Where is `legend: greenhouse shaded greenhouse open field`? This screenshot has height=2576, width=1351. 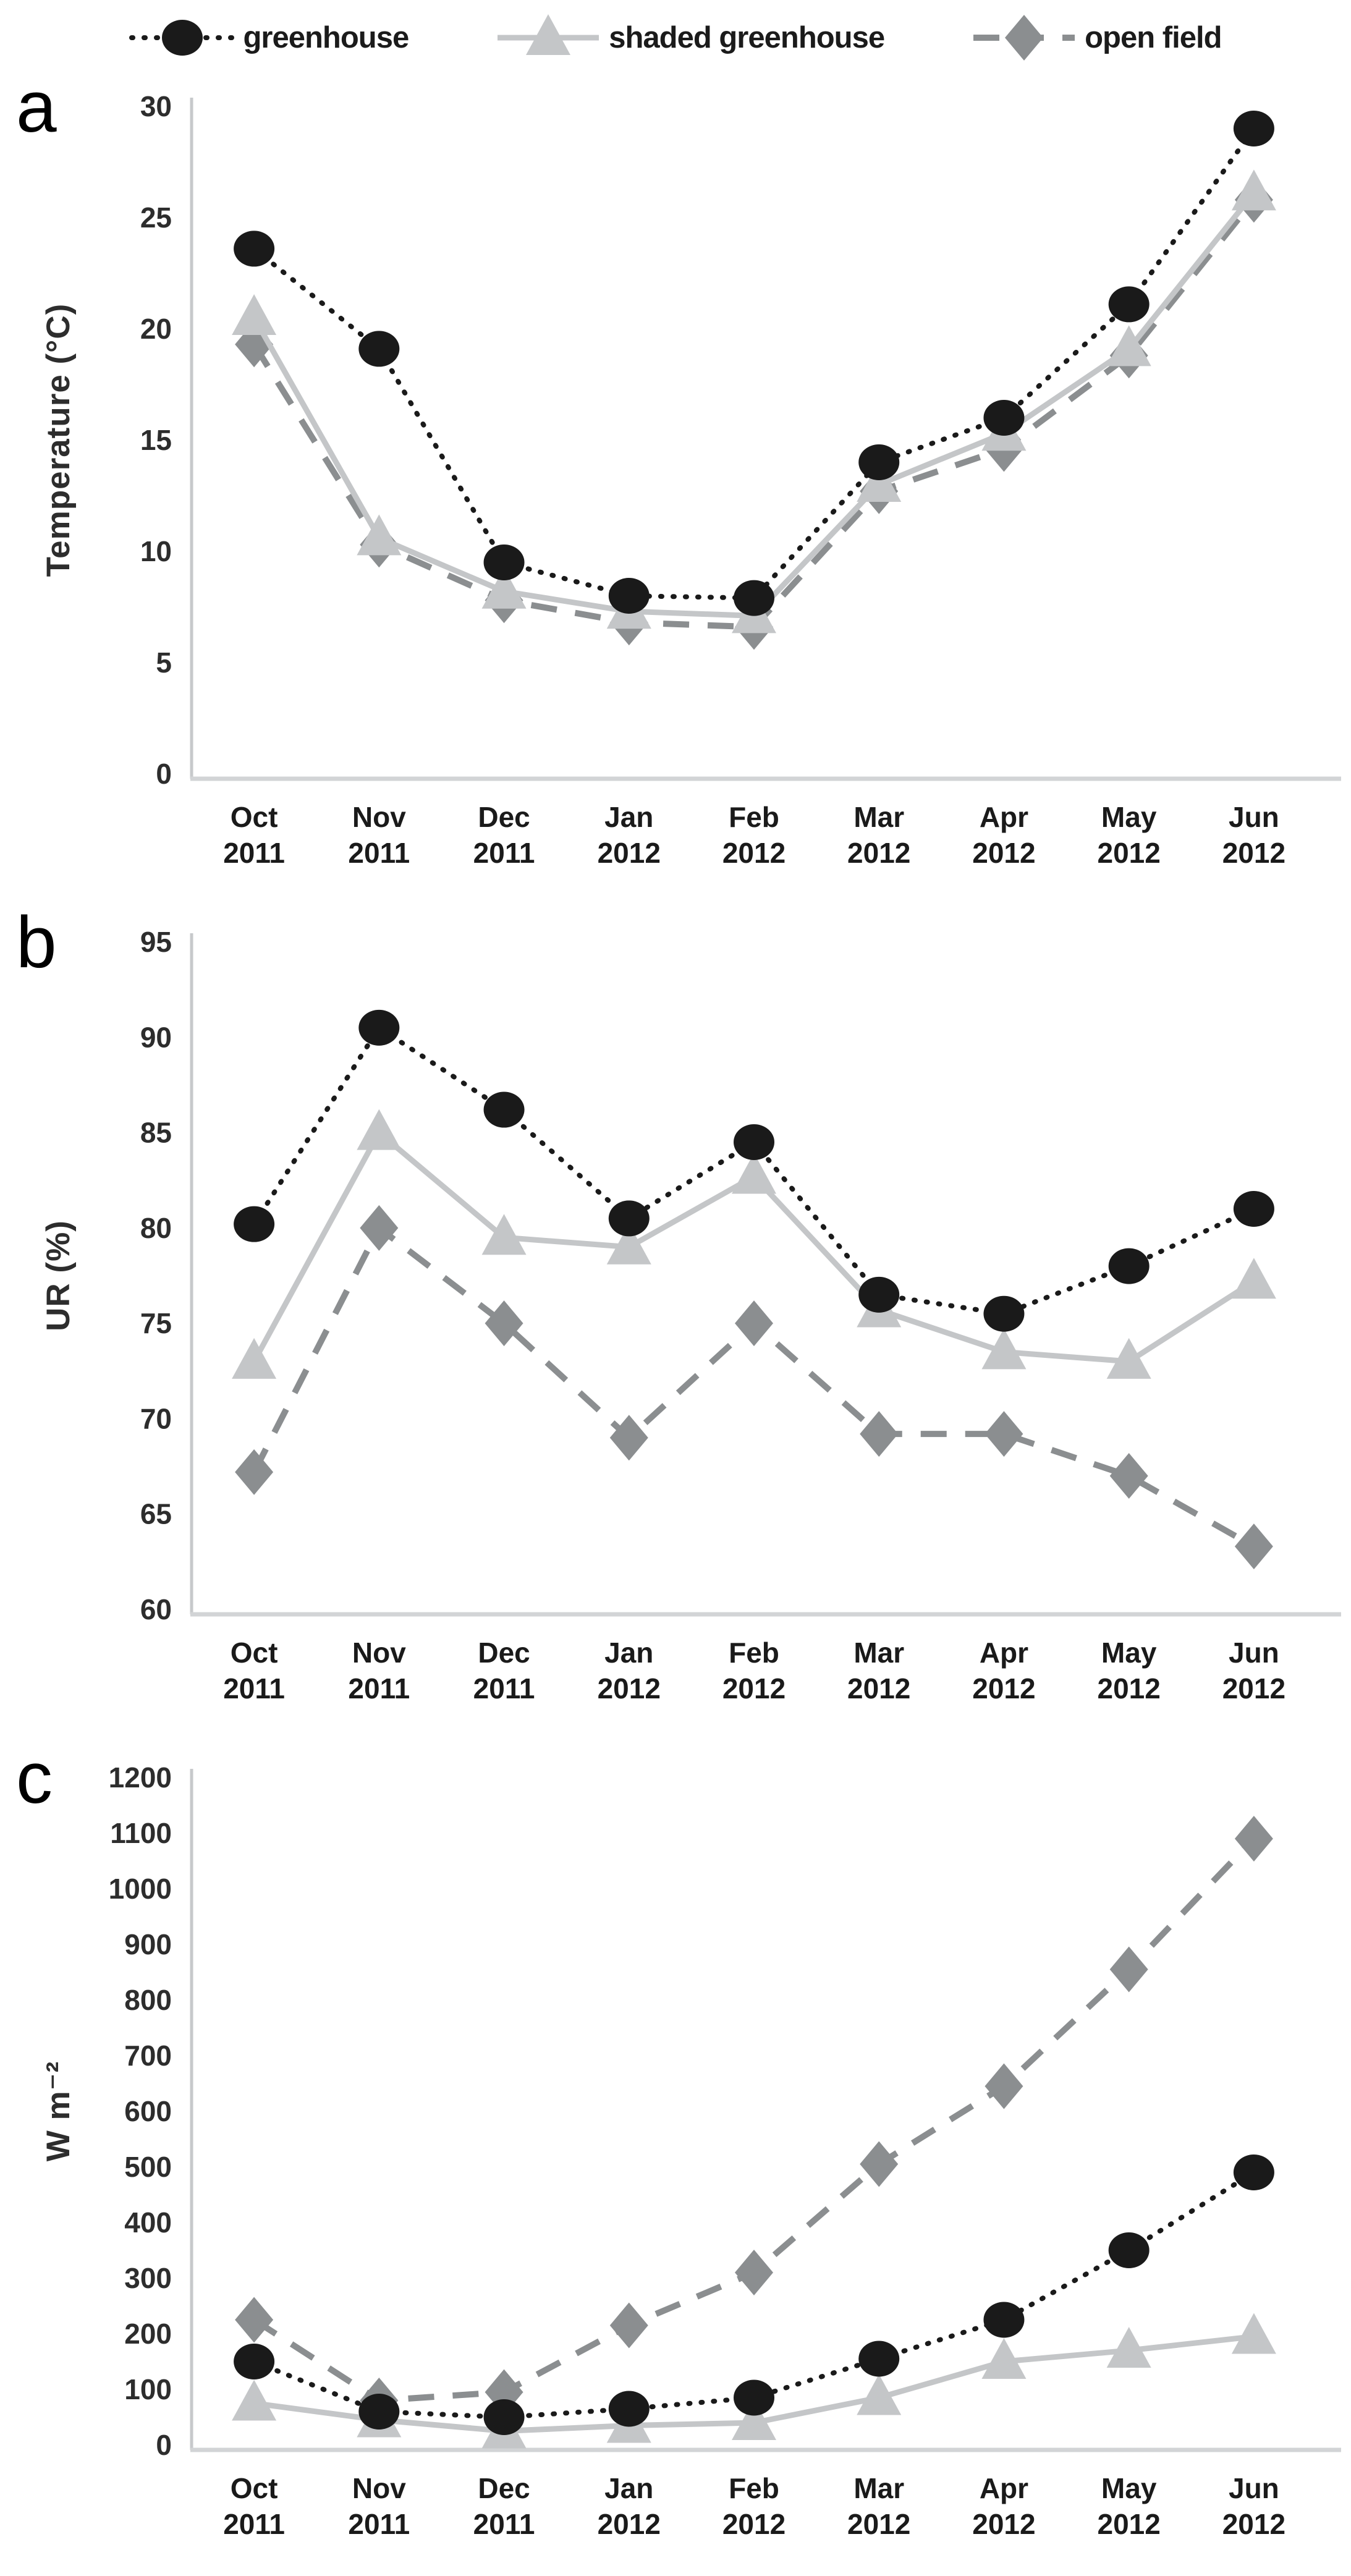
legend: greenhouse shaded greenhouse open field is located at coordinates (675, 34).